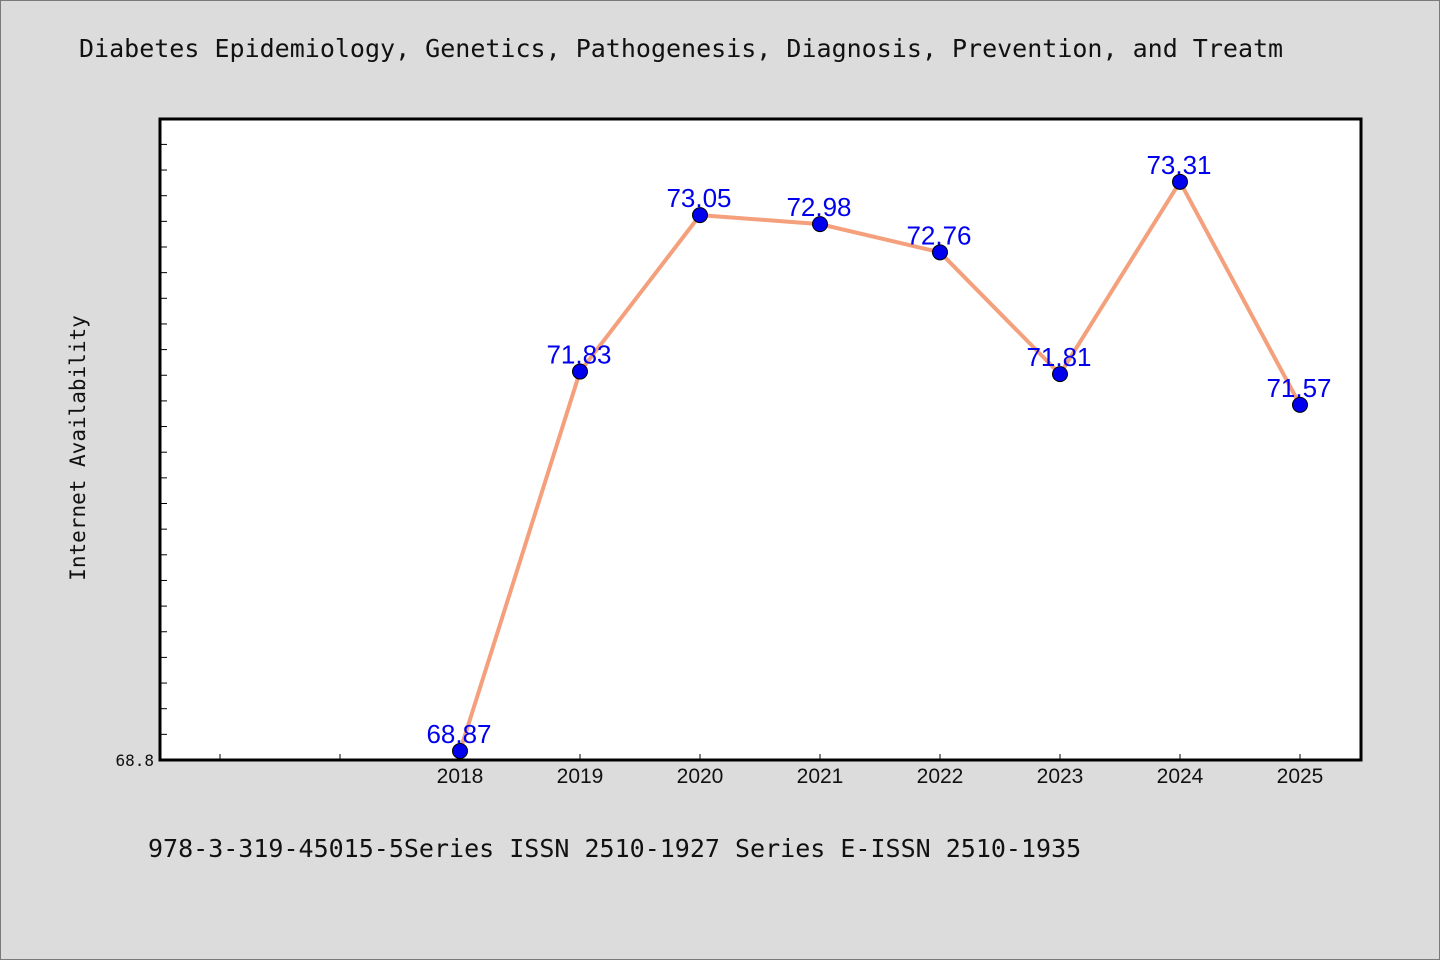  What do you see at coordinates (1300, 776) in the screenshot?
I see `x-tick-label: 2025` at bounding box center [1300, 776].